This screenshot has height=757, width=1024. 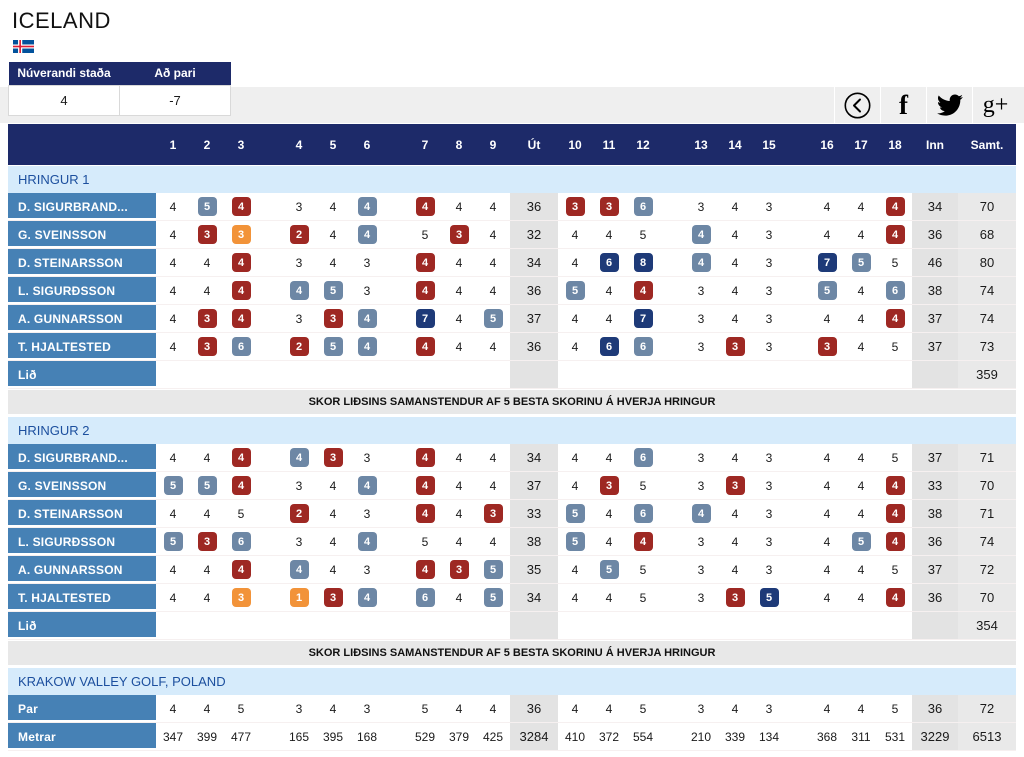 I want to click on score-value: 168, so click(x=367, y=736).